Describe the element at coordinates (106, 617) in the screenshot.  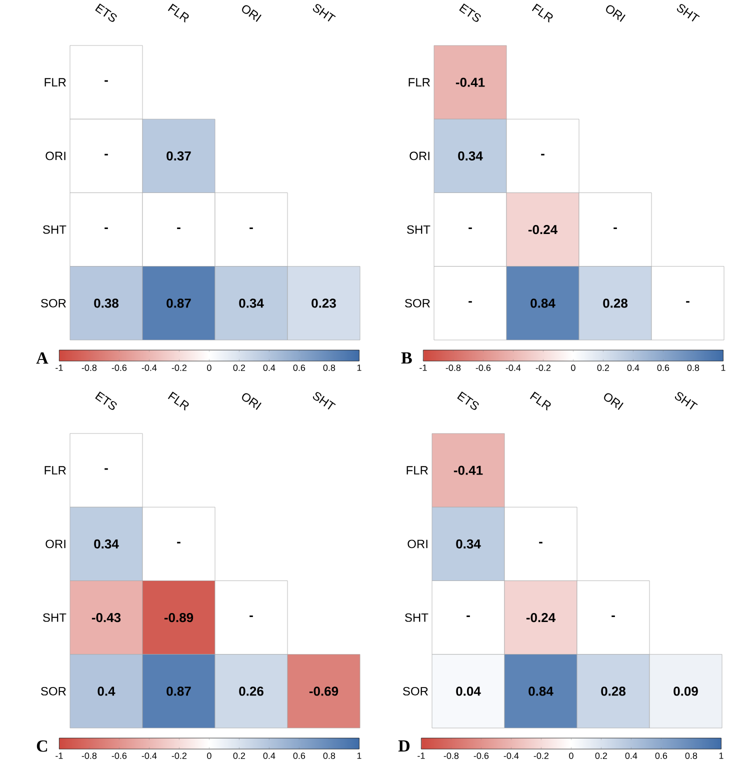
I see `data-label: -0.43` at that location.